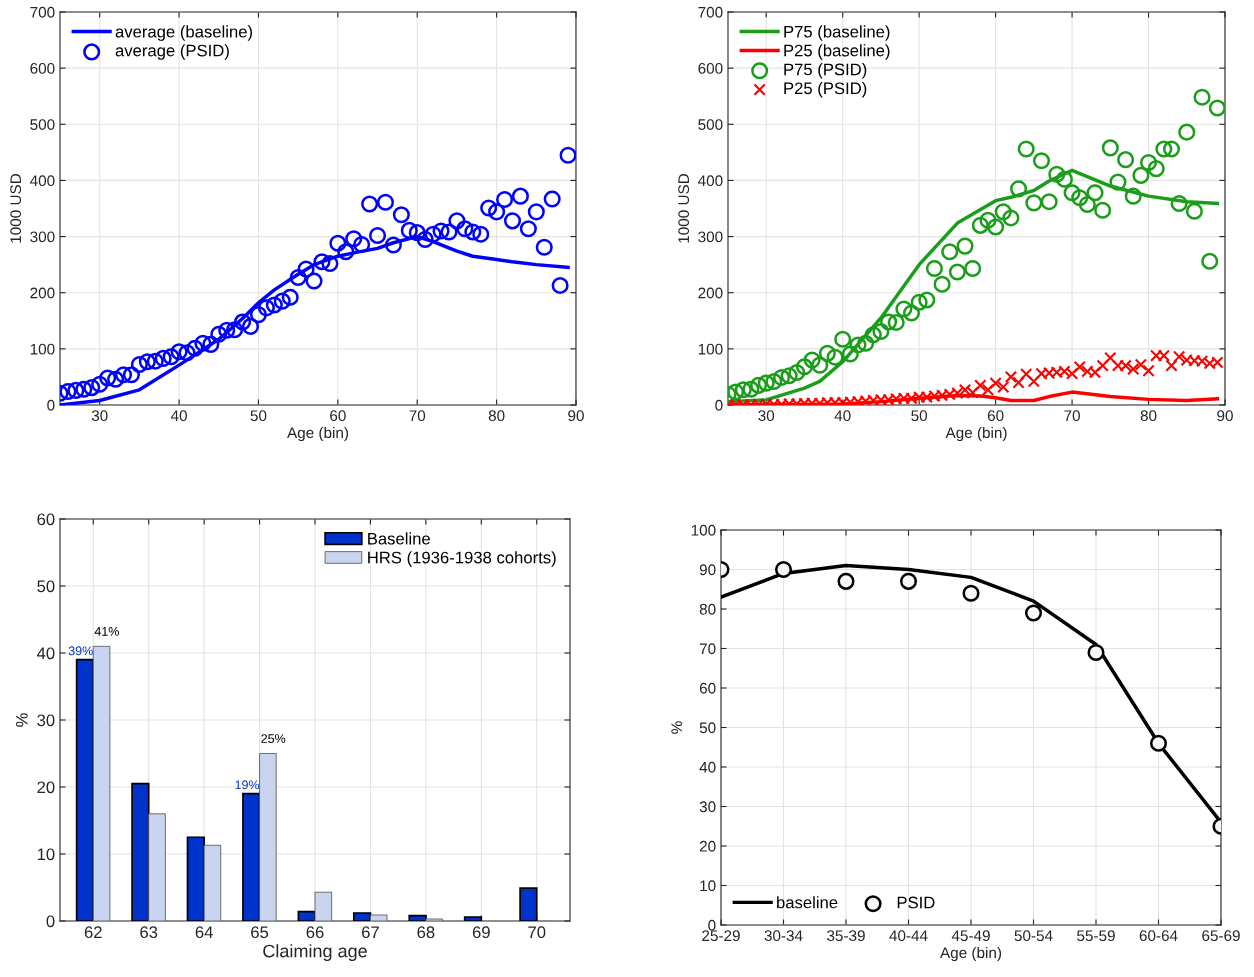 The height and width of the screenshot is (977, 1254). Describe the element at coordinates (106, 631) in the screenshot. I see `data-label: 41%` at that location.